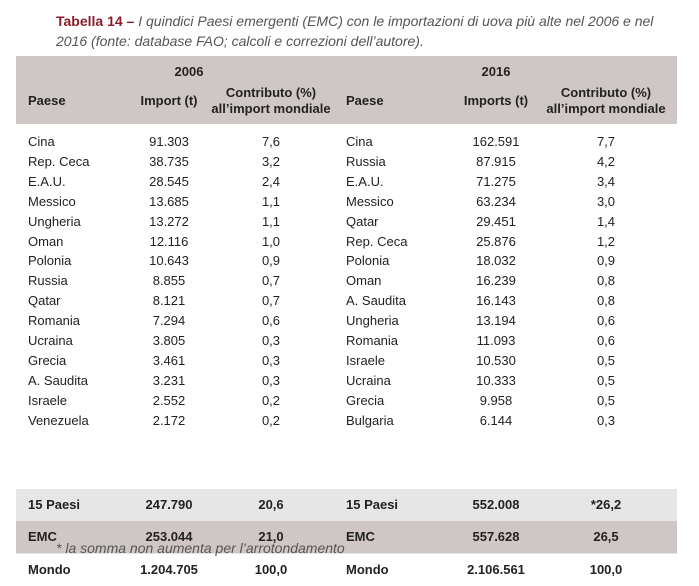 This screenshot has width=699, height=586. I want to click on cell-import-right: 11.093, so click(496, 340).